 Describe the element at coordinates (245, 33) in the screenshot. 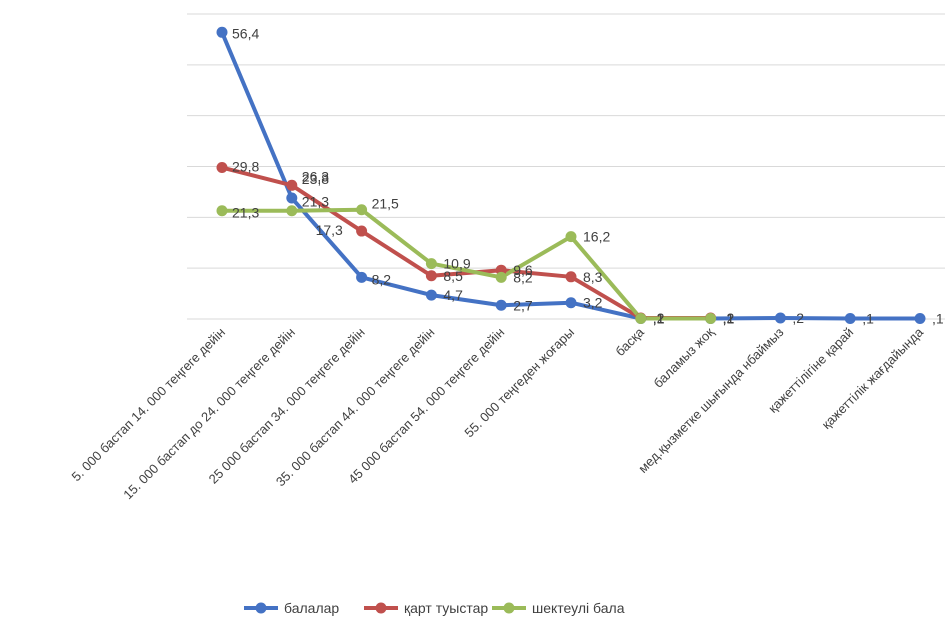

I see `data-label: 56,4` at that location.